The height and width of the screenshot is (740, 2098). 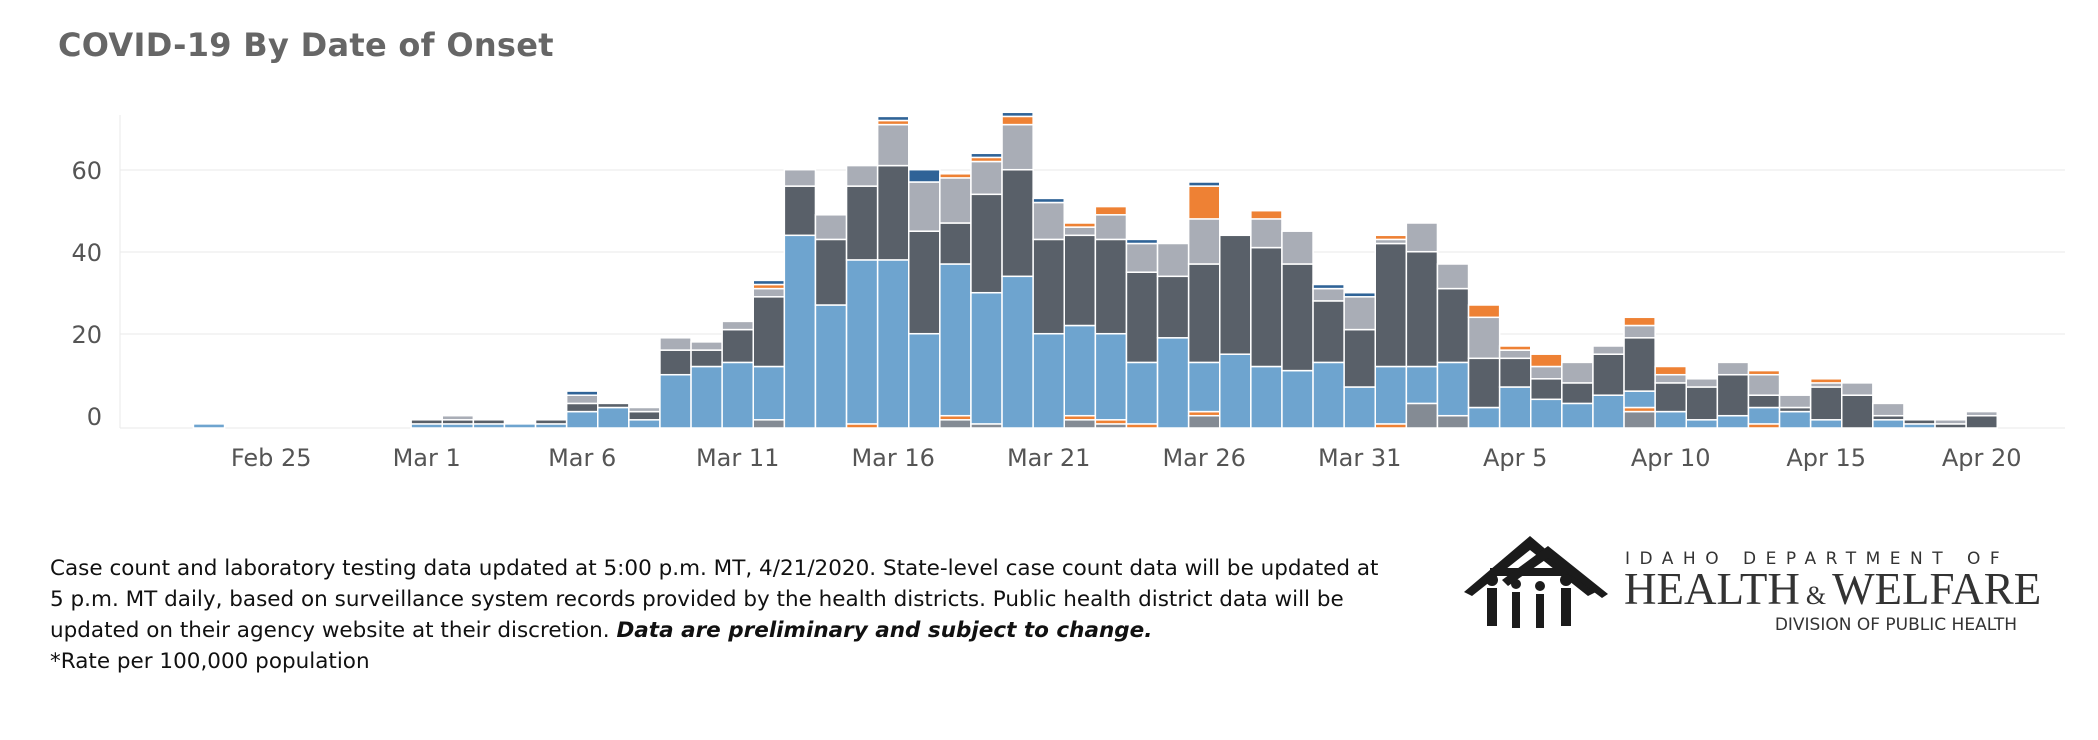 What do you see at coordinates (1702, 424) in the screenshot?
I see `bar-segment-apr-11-s2` at bounding box center [1702, 424].